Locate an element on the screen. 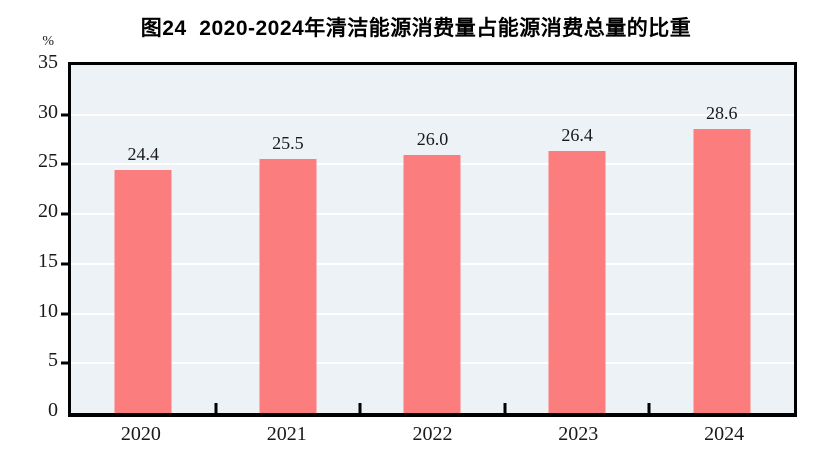 This screenshot has width=832, height=461. x-tick-label-2022: 2022 is located at coordinates (432, 434).